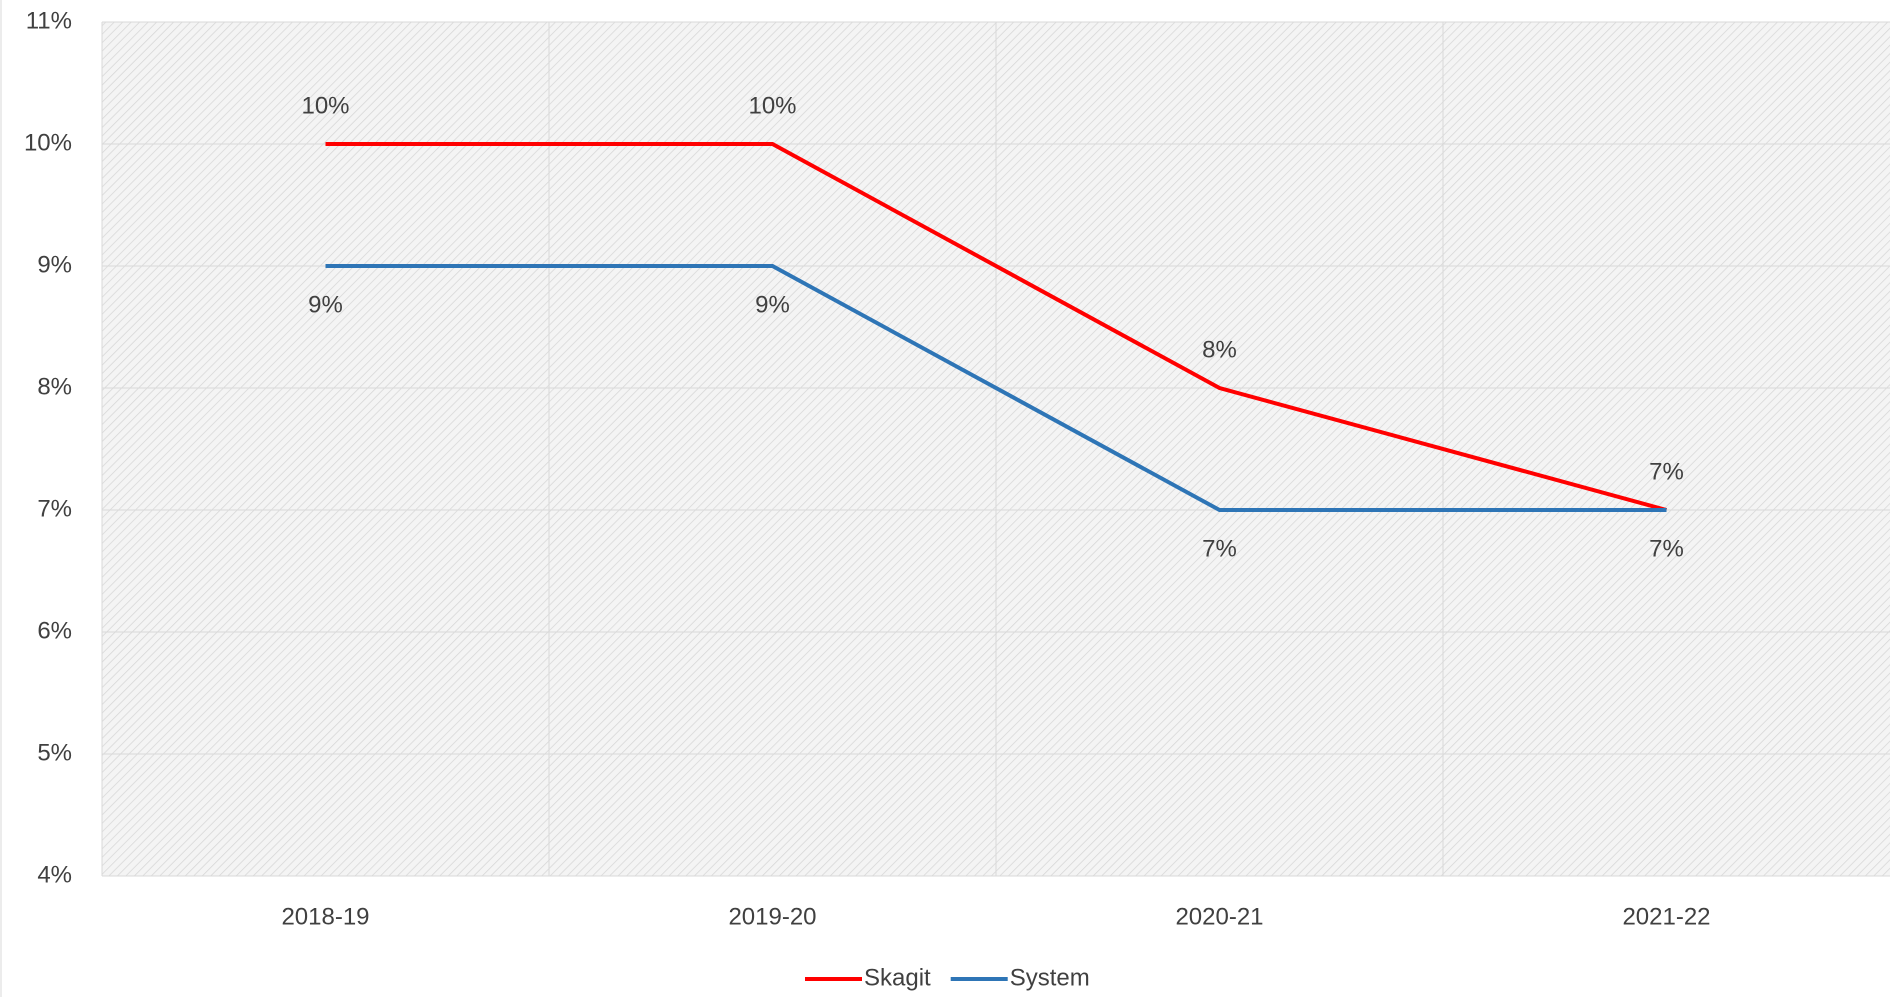  What do you see at coordinates (54, 386) in the screenshot?
I see `y-tick-label: 8%` at bounding box center [54, 386].